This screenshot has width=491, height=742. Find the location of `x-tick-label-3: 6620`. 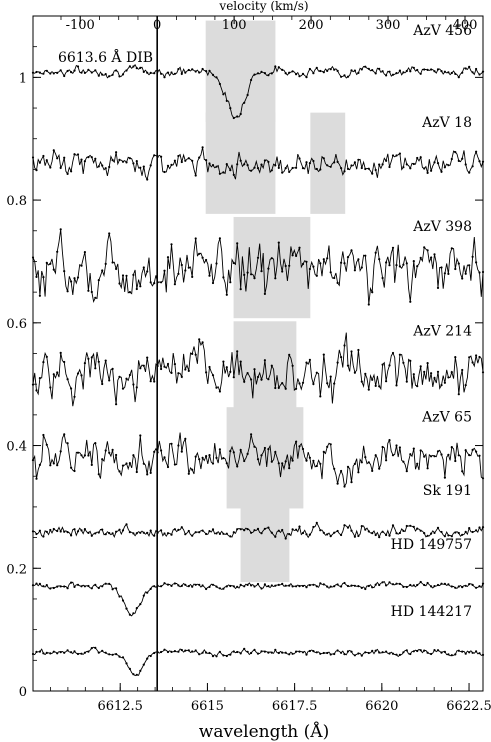

x-tick-label-3: 6620 is located at coordinates (381, 706).